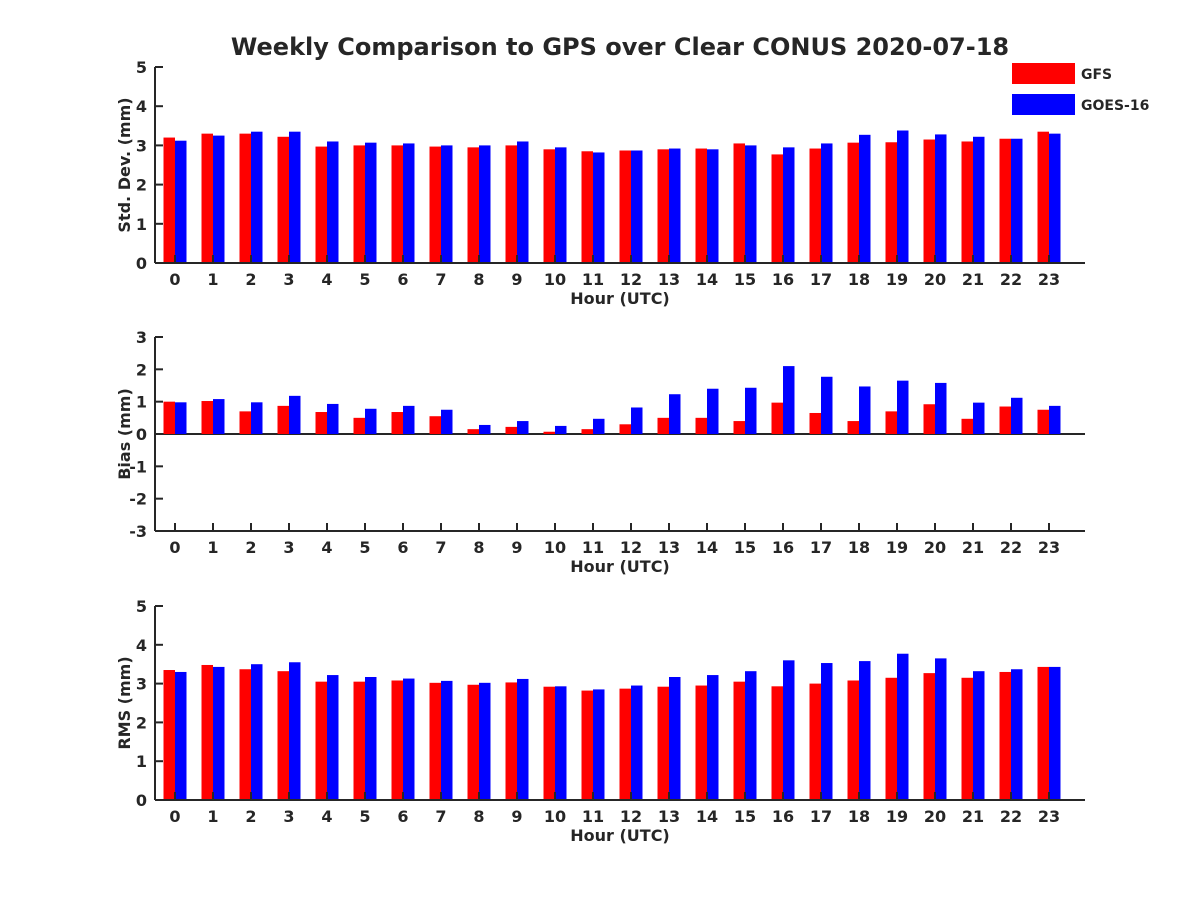 The image size is (1200, 900). Describe the element at coordinates (402, 547) in the screenshot. I see `x-tick-label: 6` at that location.